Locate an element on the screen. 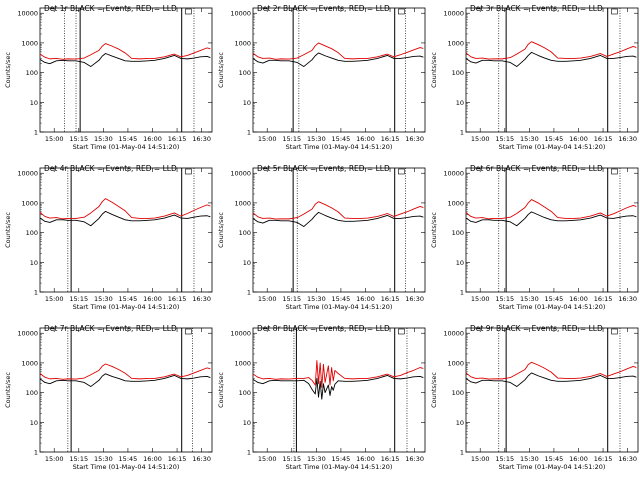  panel-title: Det 6r BLACK = Events, RED = LLD is located at coordinates (536, 168).